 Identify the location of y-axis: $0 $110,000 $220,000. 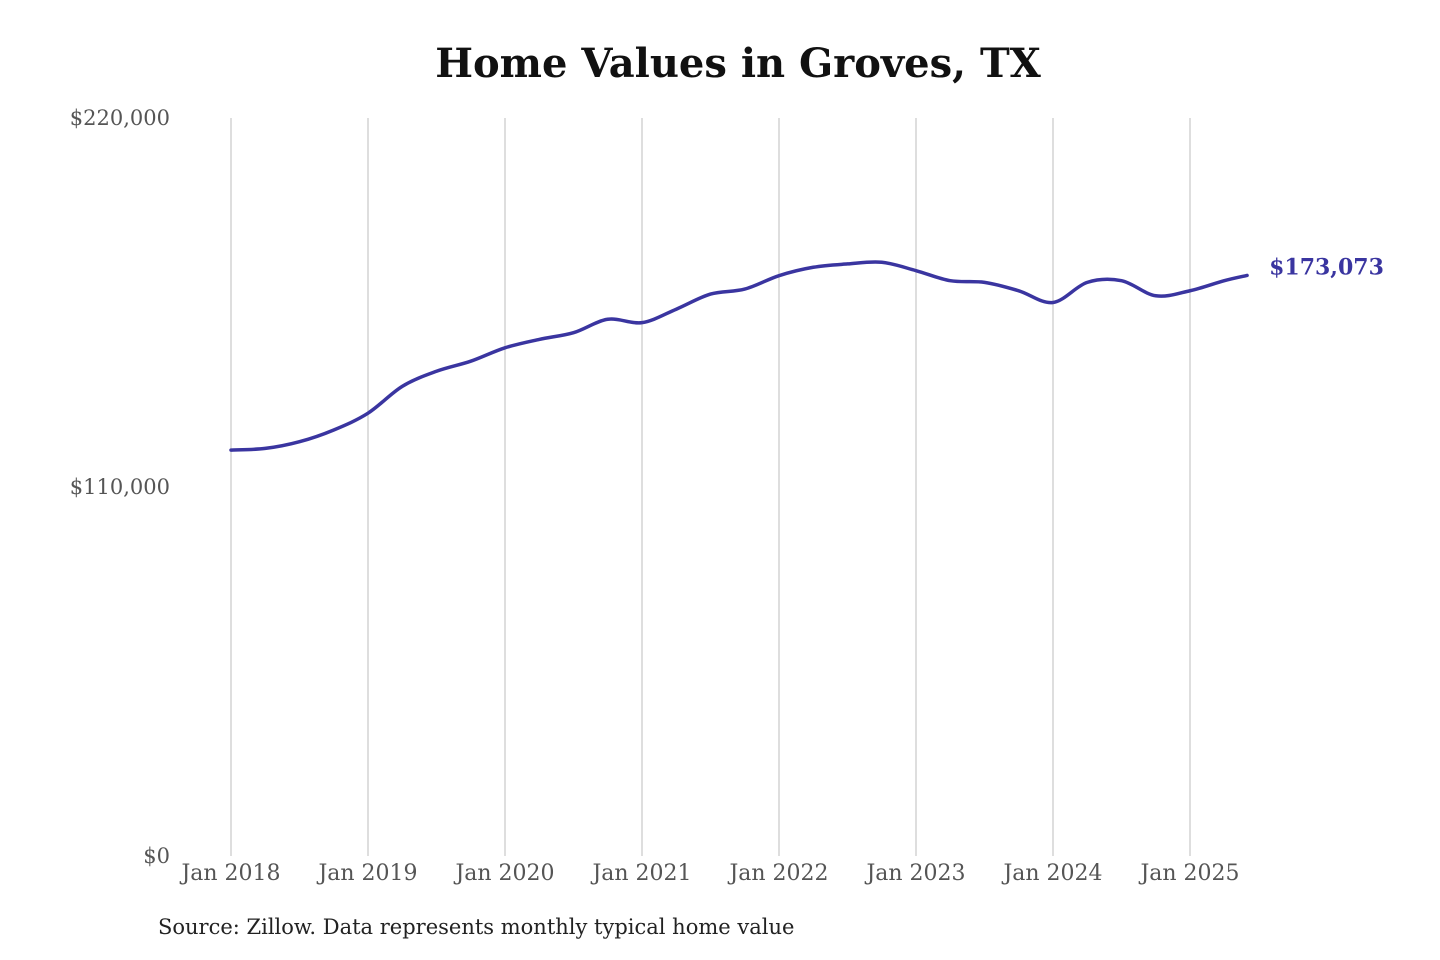
(120, 487).